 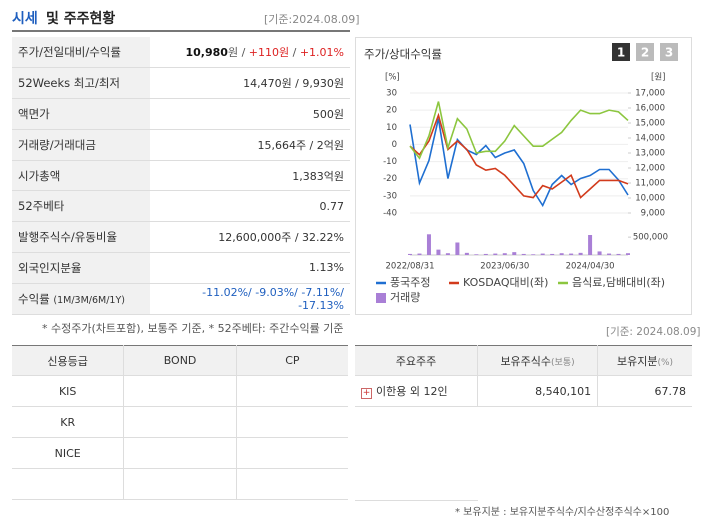 What do you see at coordinates (328, 114) in the screenshot?
I see `value-part: 500원` at bounding box center [328, 114].